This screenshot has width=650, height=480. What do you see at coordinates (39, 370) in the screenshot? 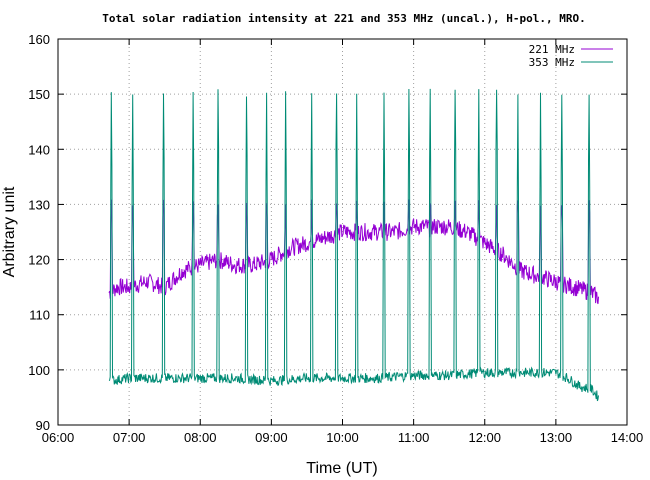
I see `y-tick-label: 100` at bounding box center [39, 370].